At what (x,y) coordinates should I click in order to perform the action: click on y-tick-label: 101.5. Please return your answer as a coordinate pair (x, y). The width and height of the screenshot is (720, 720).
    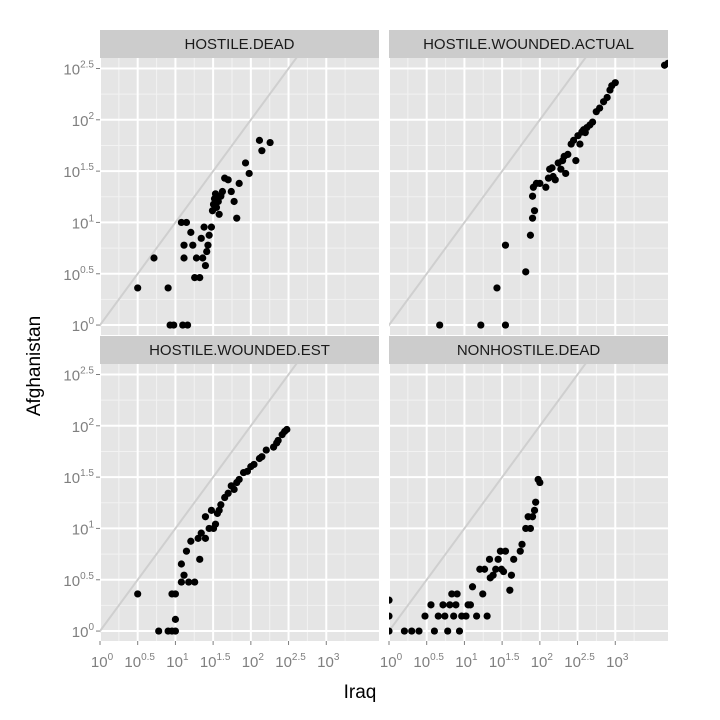
    Looking at the image, I should click on (78, 477).